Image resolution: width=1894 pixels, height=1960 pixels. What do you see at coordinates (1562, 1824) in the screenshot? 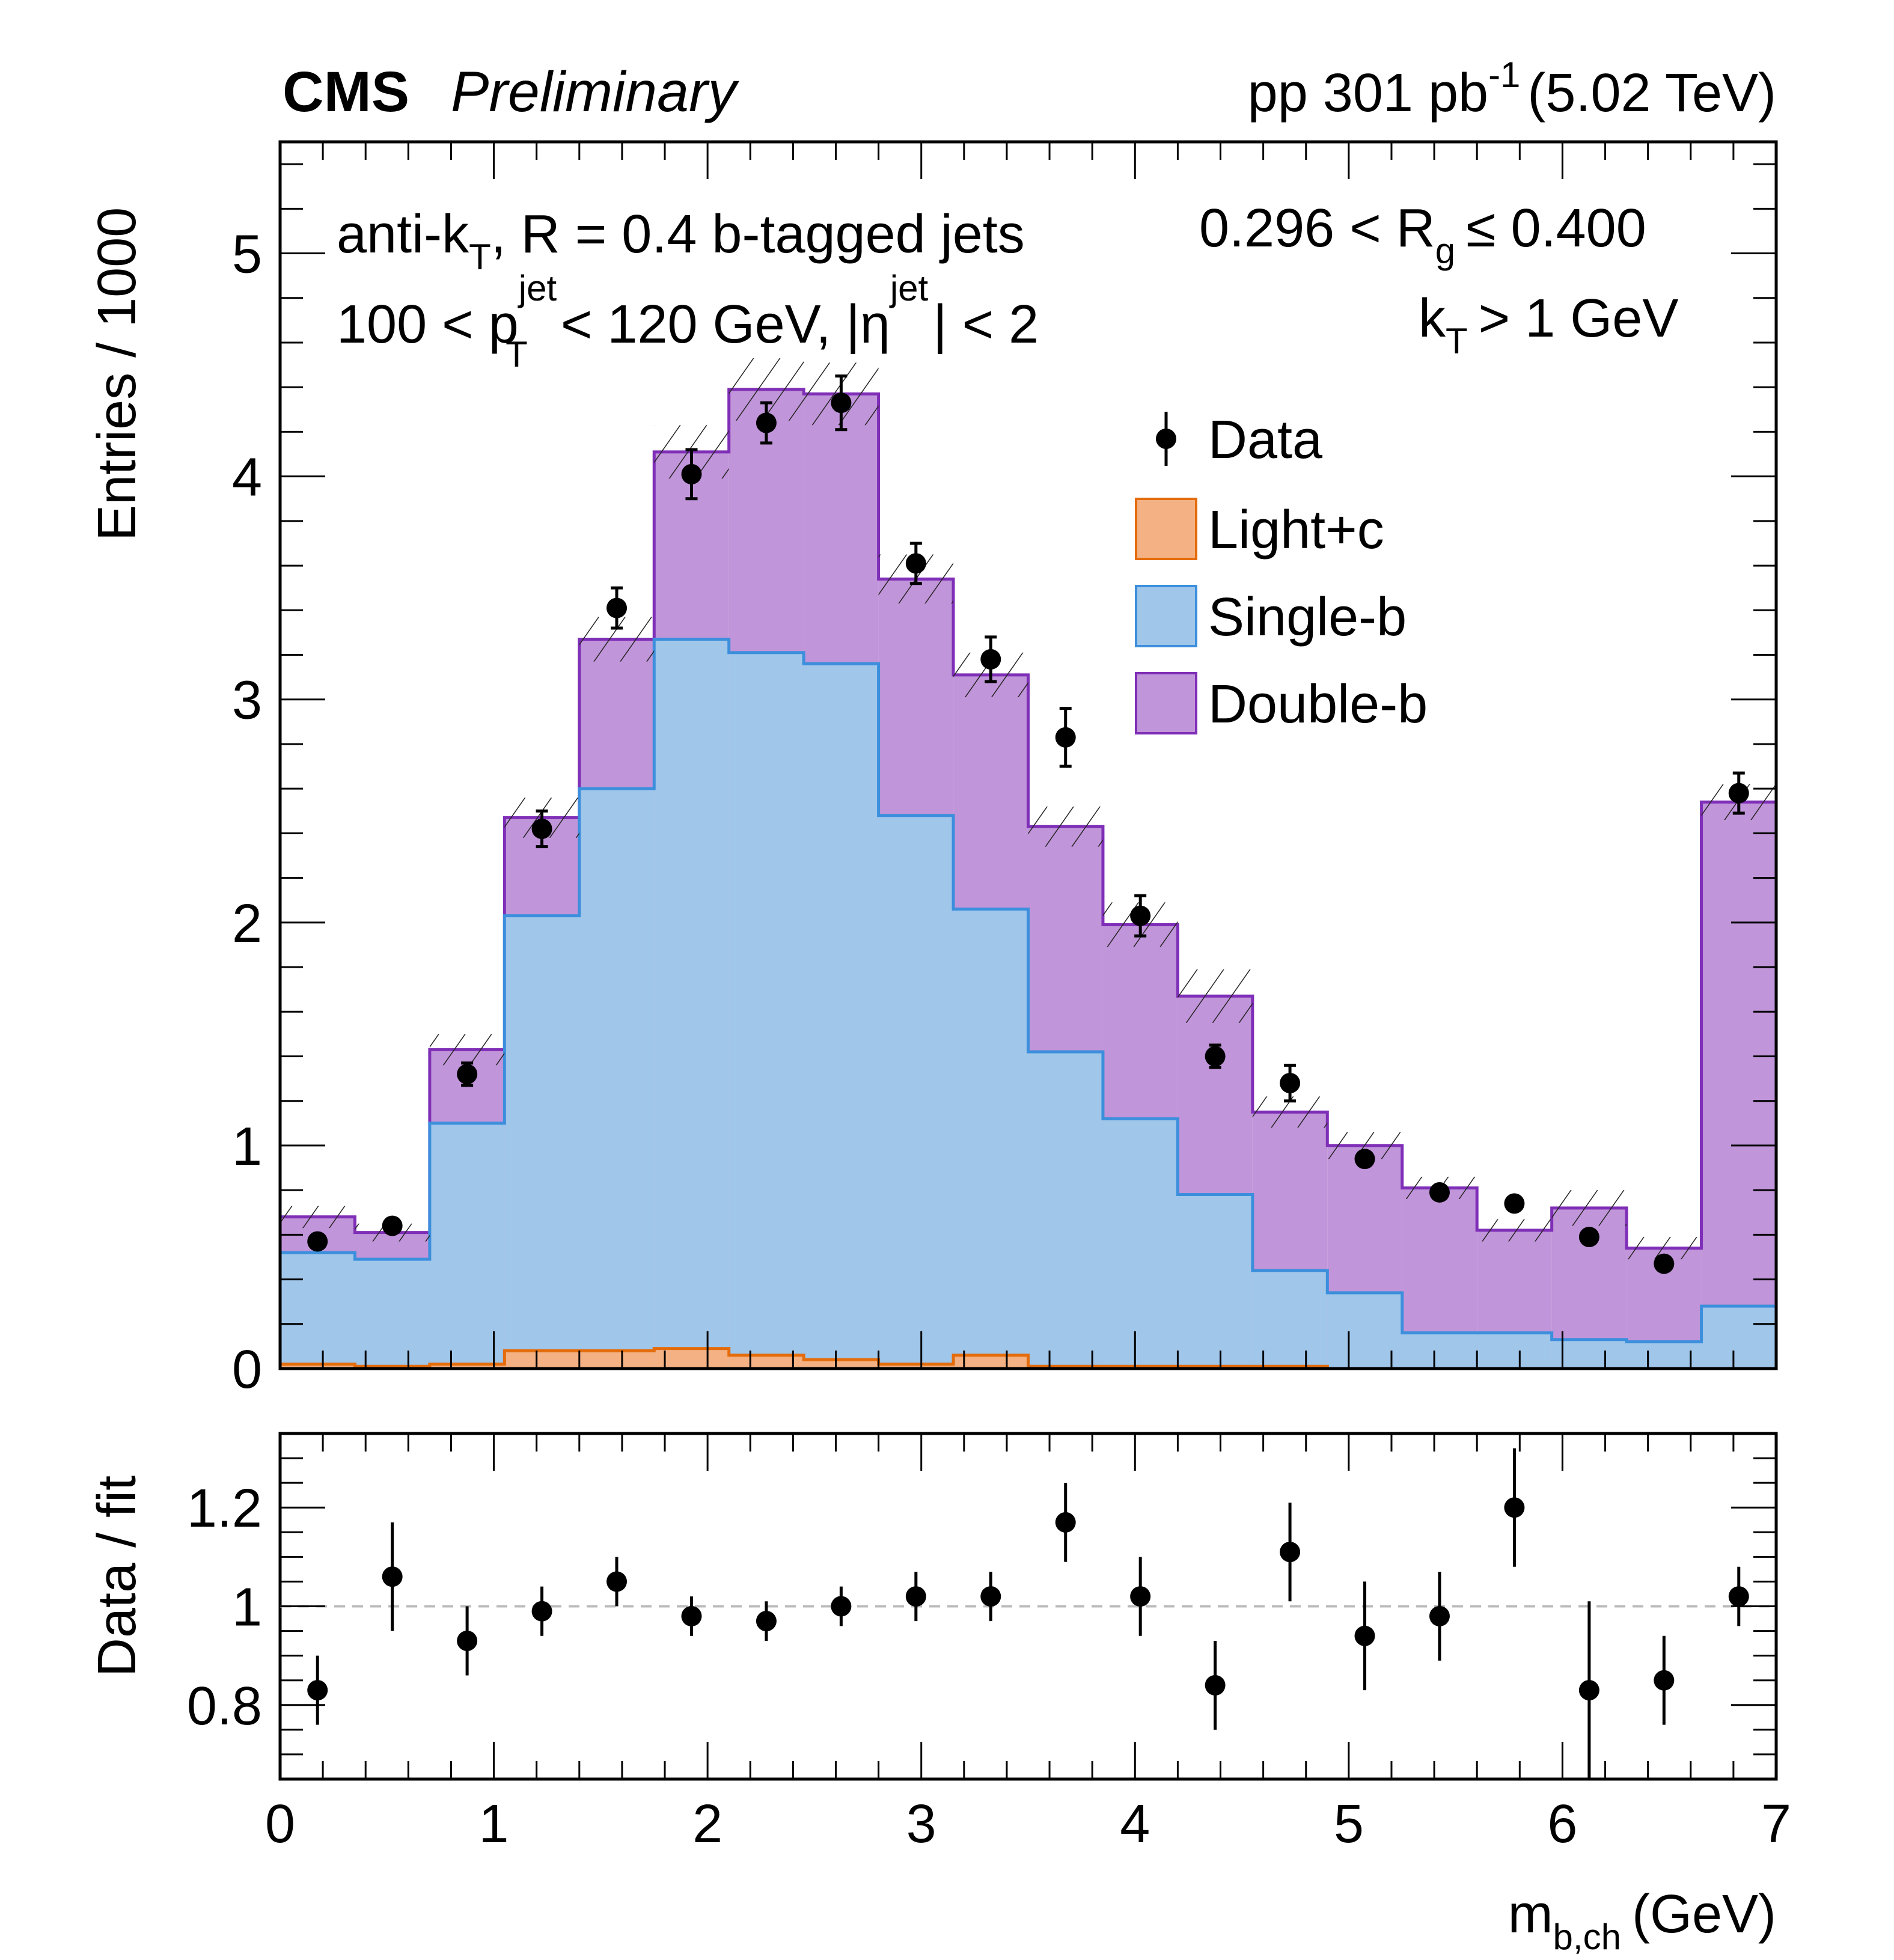
I see `x-tick-label: 6` at bounding box center [1562, 1824].